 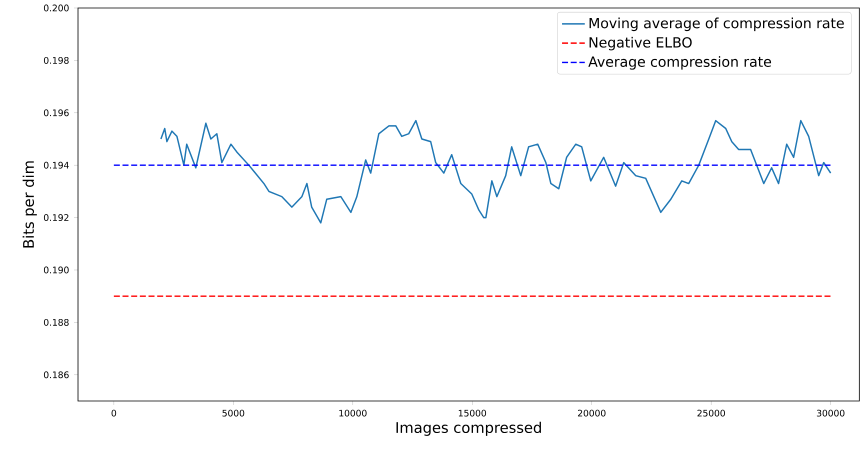 What do you see at coordinates (114, 413) in the screenshot?
I see `x-tick-label: 0` at bounding box center [114, 413].